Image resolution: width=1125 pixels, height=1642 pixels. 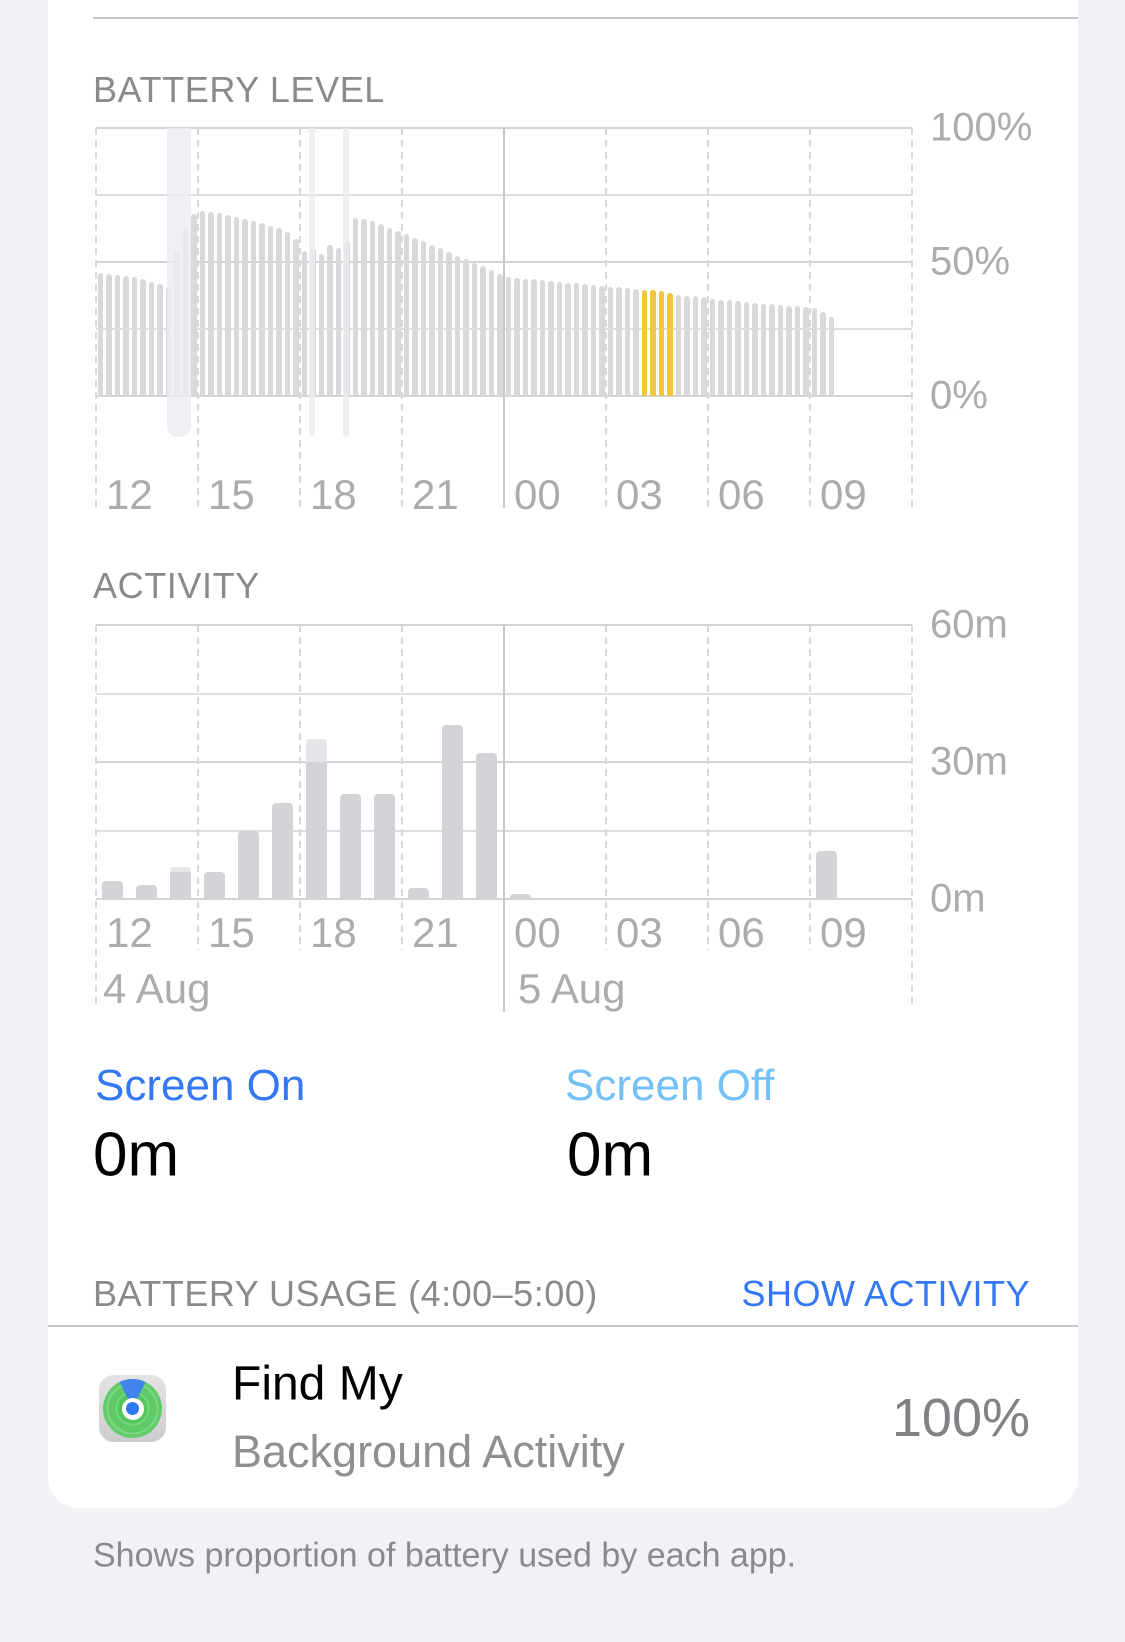 I want to click on show-activity-button: SHOW ACTIVITY, so click(x=885, y=1293).